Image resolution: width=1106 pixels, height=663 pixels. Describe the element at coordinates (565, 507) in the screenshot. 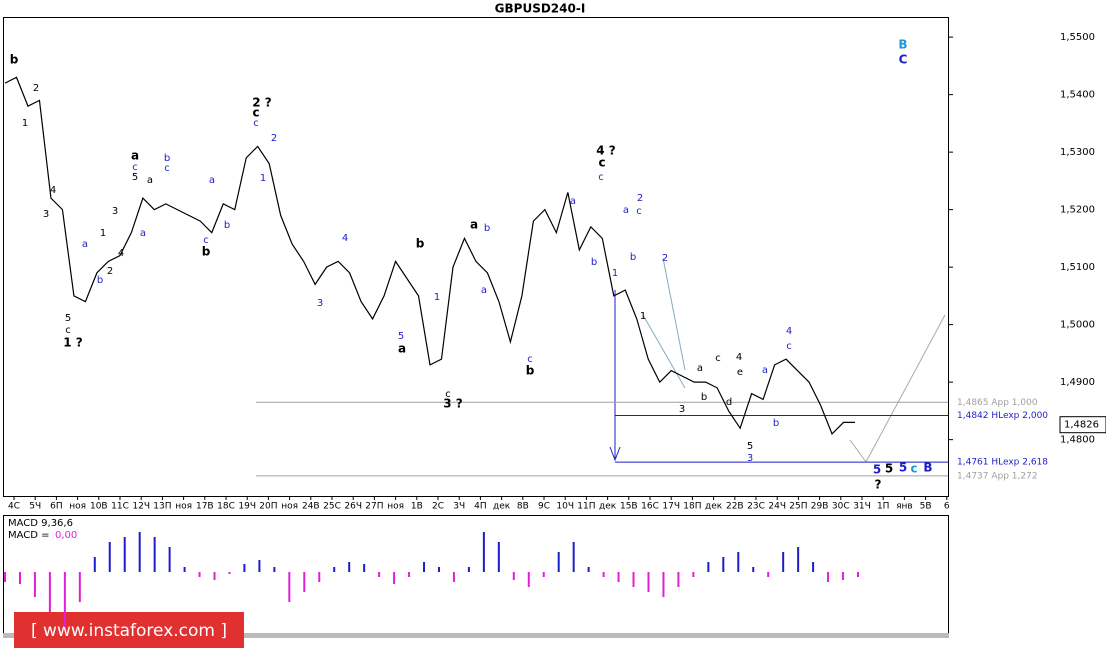

I see `x-tick-label: 10Ч` at that location.